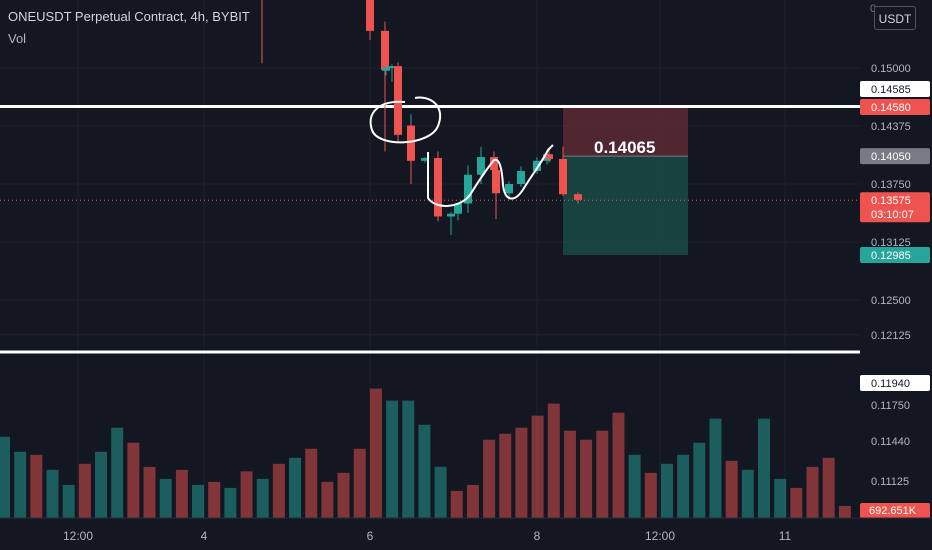 The width and height of the screenshot is (932, 550). What do you see at coordinates (17, 38) in the screenshot?
I see `volume-indicator-label: Vol` at bounding box center [17, 38].